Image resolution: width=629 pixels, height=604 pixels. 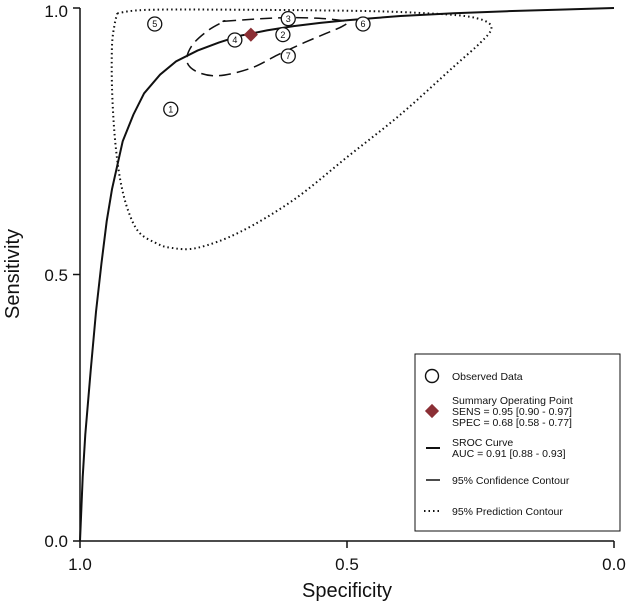 I want to click on observed-point-label: 3, so click(x=288, y=19).